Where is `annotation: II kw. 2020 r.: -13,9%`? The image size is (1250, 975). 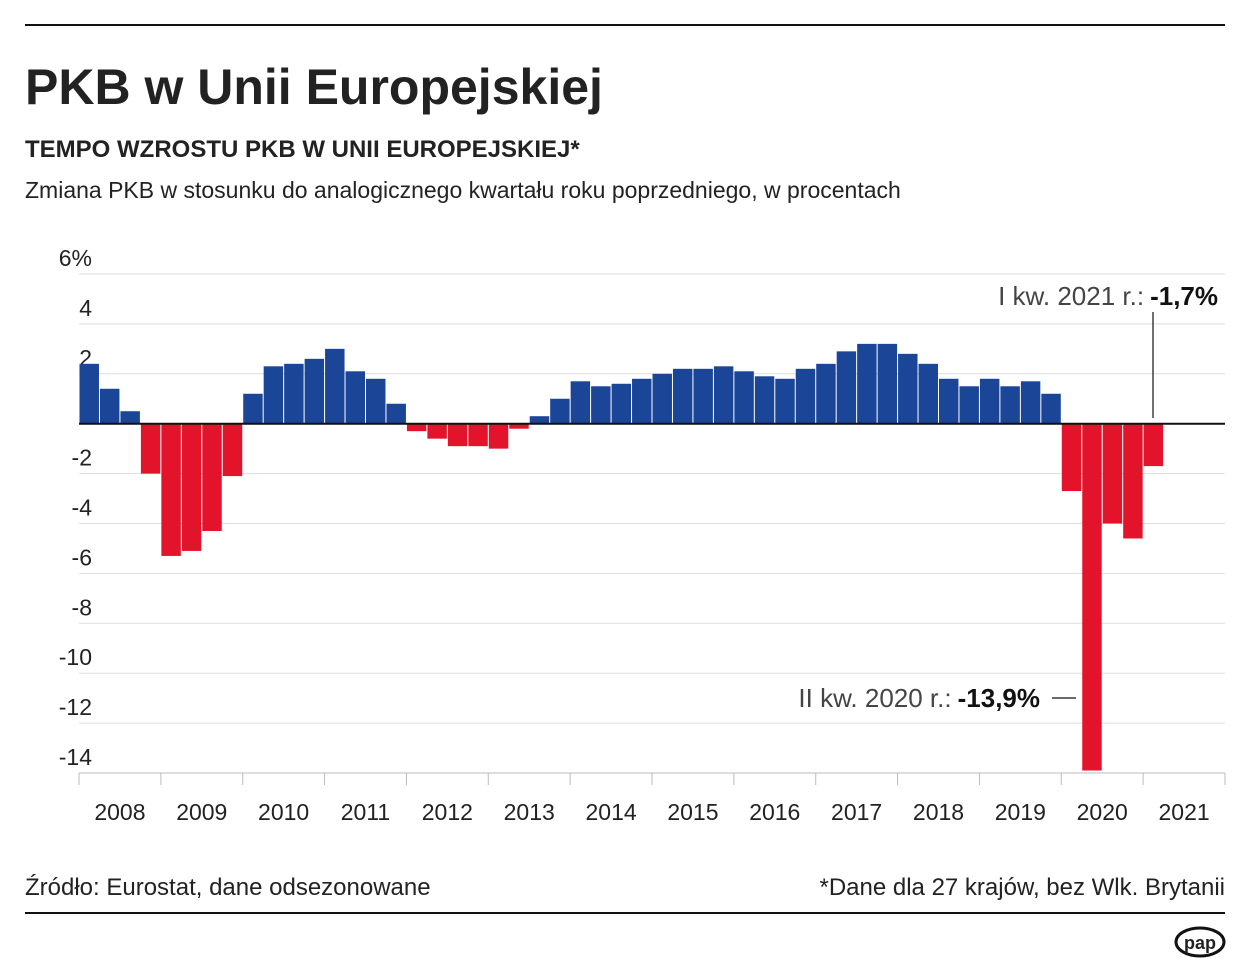 annotation: II kw. 2020 r.: -13,9% is located at coordinates (919, 698).